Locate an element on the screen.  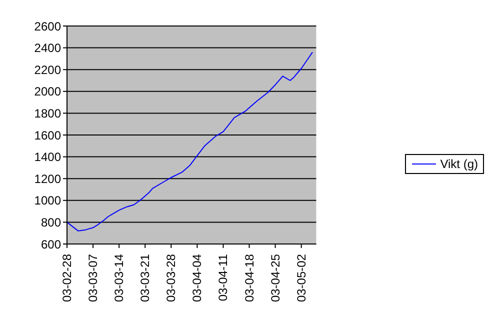
y-tick-label: 600 is located at coordinates (51, 244).